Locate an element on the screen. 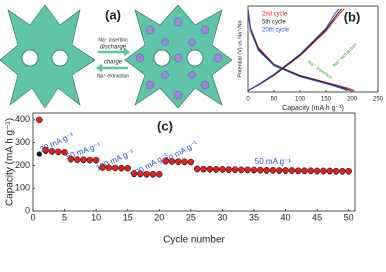  x-tick-label: 250 is located at coordinates (378, 100).